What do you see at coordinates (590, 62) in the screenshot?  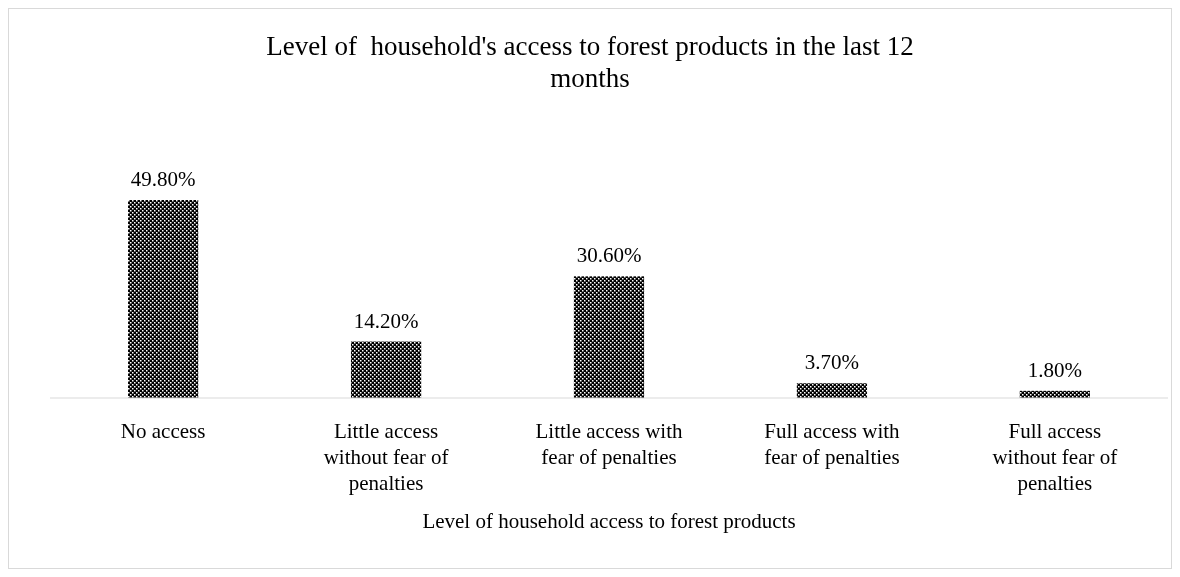 I see `chart-title: Level of household's access to forest products in the last 12 months` at bounding box center [590, 62].